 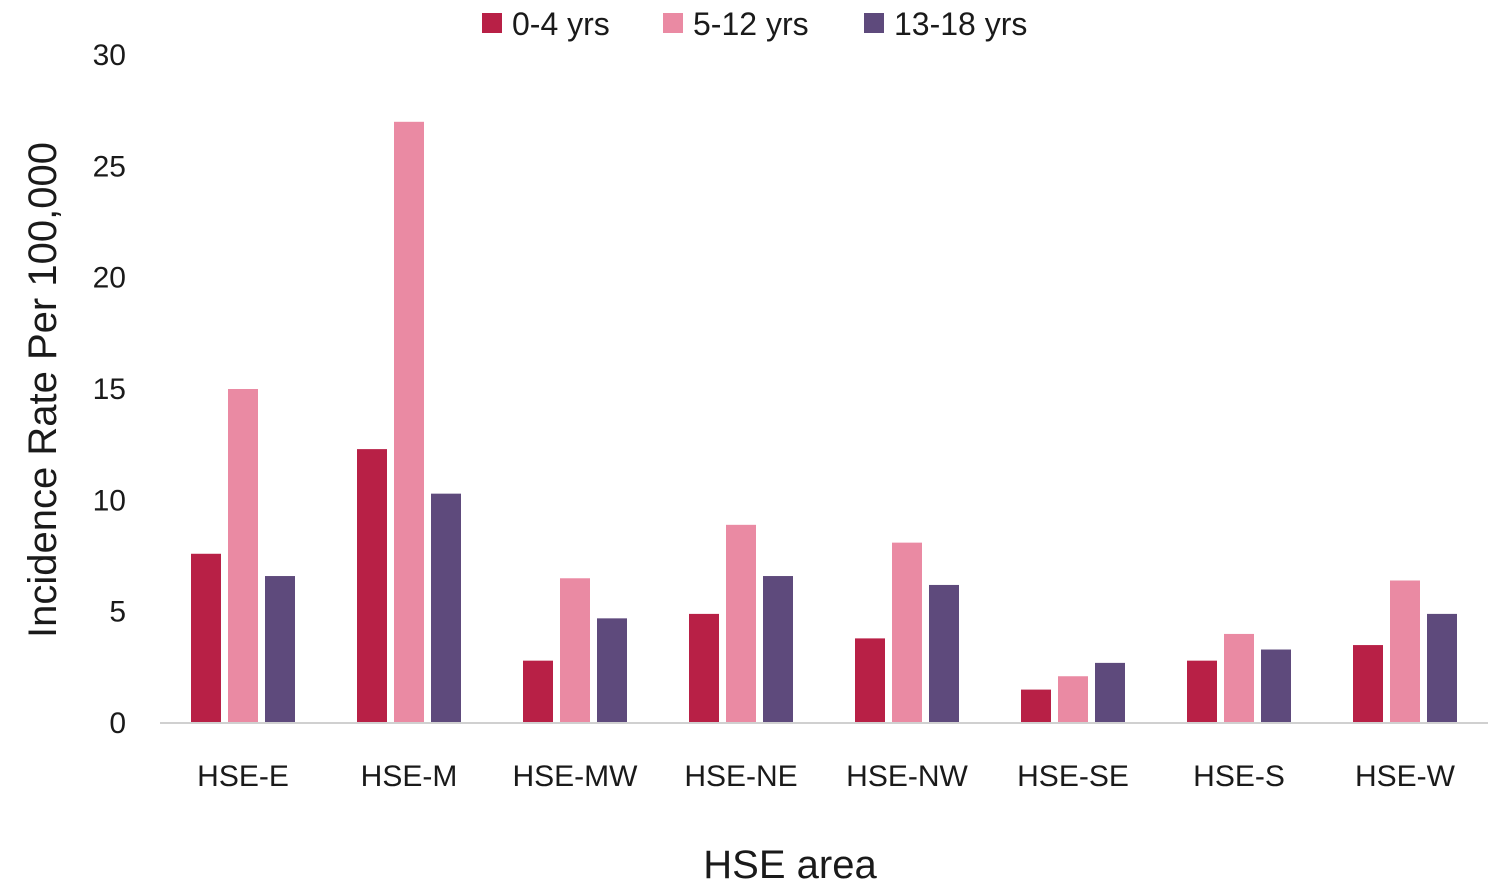 I want to click on y-tick-label: 20, so click(x=109, y=278).